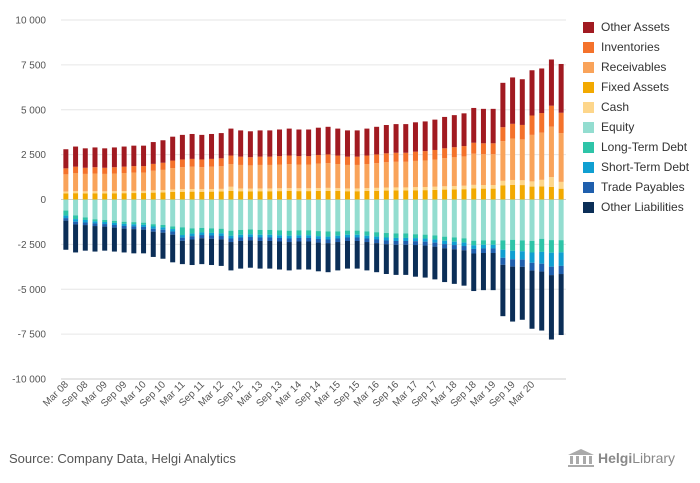 The width and height of the screenshot is (700, 483). Describe the element at coordinates (636, 67) in the screenshot. I see `legend-item-receivables: Receivables` at that location.